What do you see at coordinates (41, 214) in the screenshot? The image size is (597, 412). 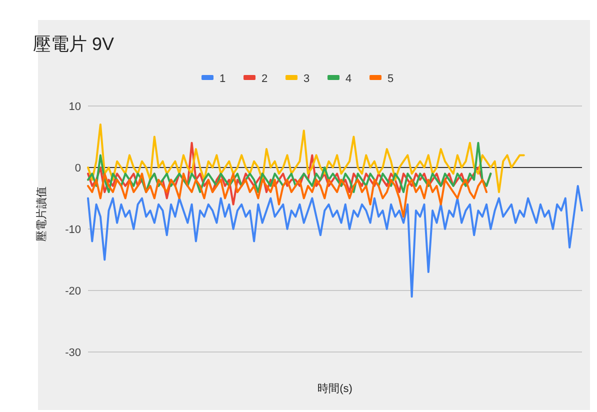 I see `y-axis-title: 壓電片讀值` at bounding box center [41, 214].